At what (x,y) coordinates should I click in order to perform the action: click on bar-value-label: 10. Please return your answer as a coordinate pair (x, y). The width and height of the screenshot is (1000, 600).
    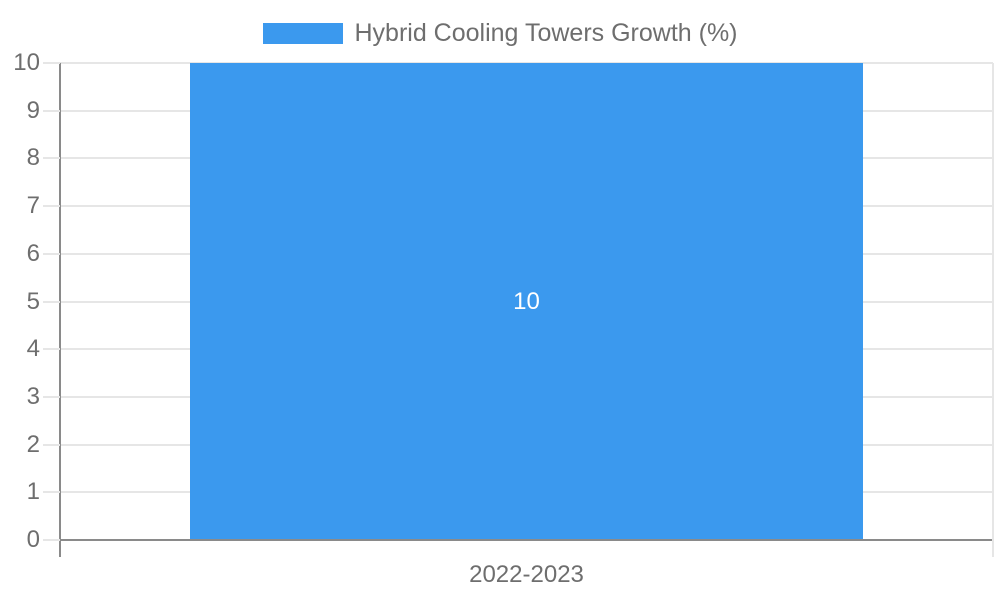
    Looking at the image, I should click on (526, 301).